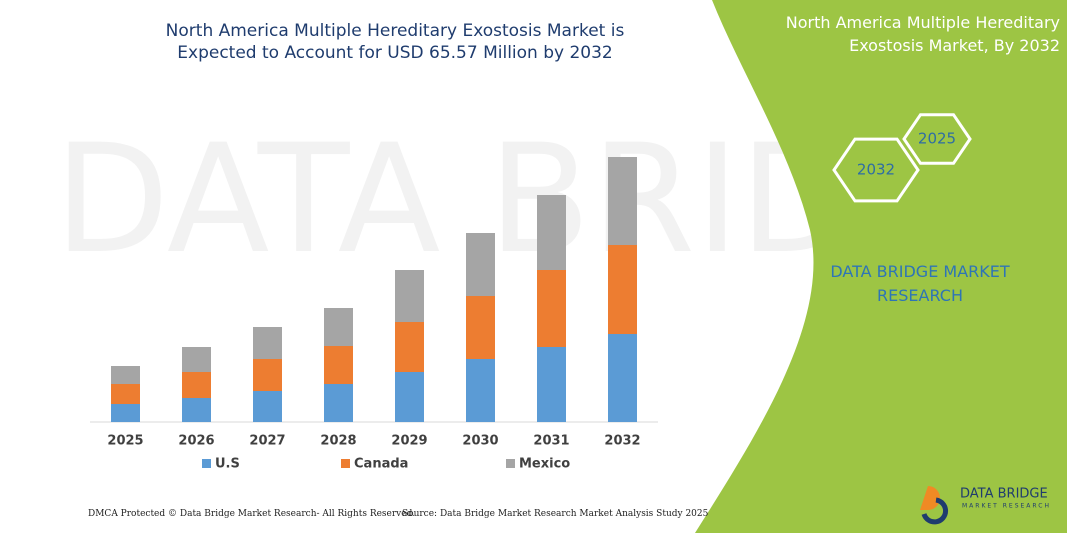  Describe the element at coordinates (1004, 494) in the screenshot. I see `logo-name: DATA BRIDGE` at that location.